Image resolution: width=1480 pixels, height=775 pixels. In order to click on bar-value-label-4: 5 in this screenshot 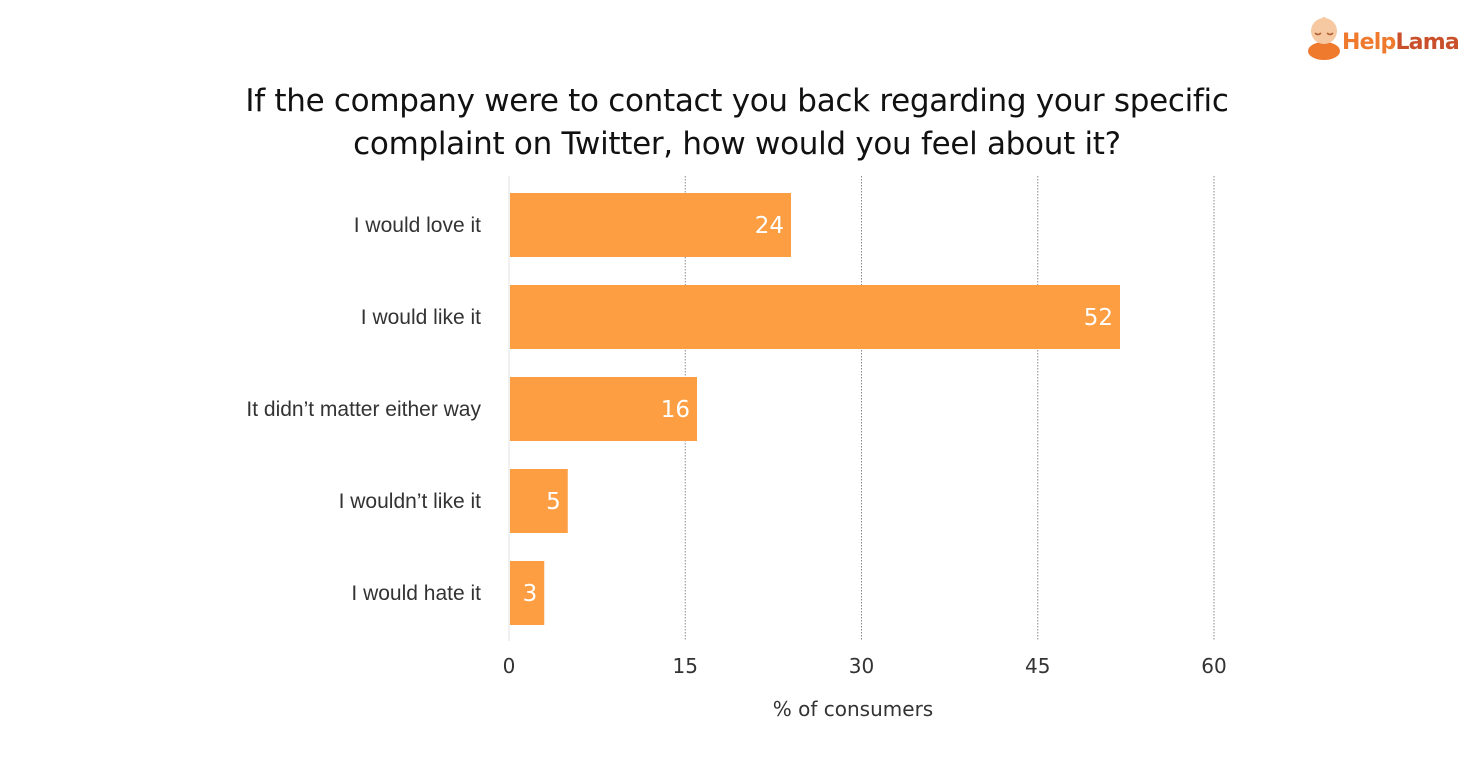, I will do `click(553, 502)`.